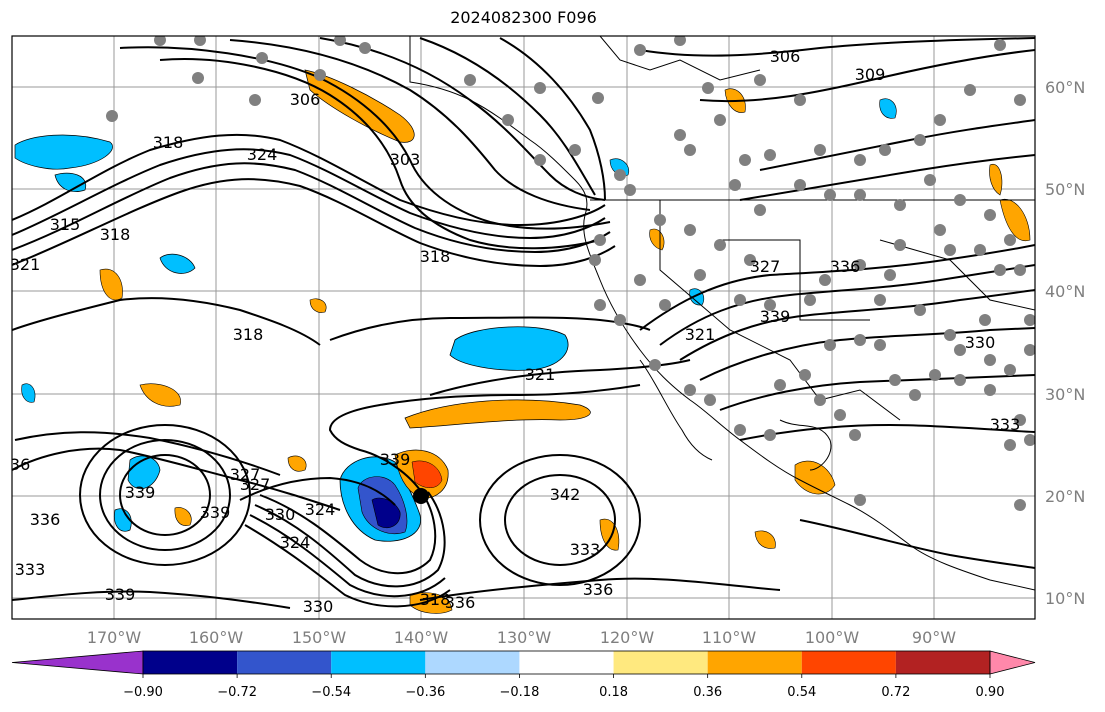 This screenshot has height=712, width=1105. What do you see at coordinates (729, 637) in the screenshot?
I see `longitude-label: 110°W` at bounding box center [729, 637].